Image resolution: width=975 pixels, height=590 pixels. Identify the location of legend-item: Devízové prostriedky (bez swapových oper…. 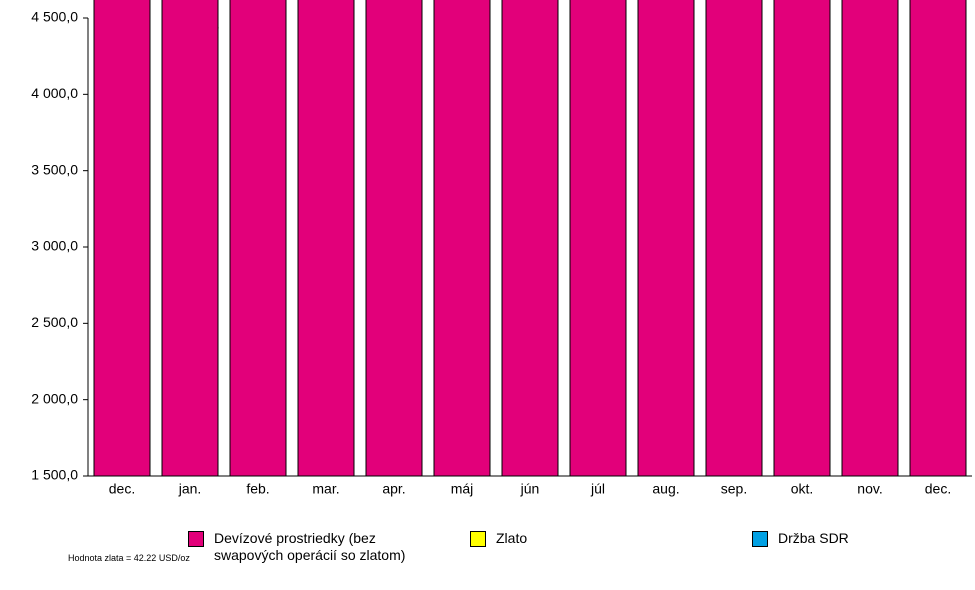
(313, 547).